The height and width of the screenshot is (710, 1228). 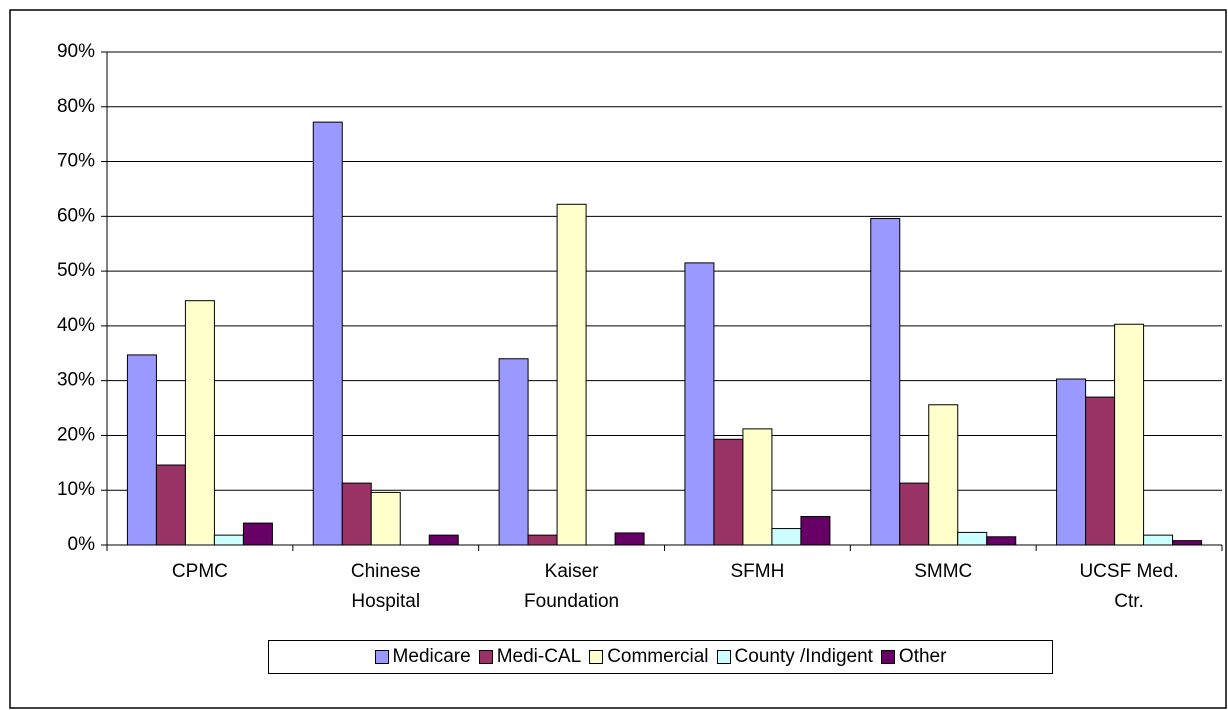 I want to click on x-tick-label: Kaiser Foundation, so click(x=572, y=586).